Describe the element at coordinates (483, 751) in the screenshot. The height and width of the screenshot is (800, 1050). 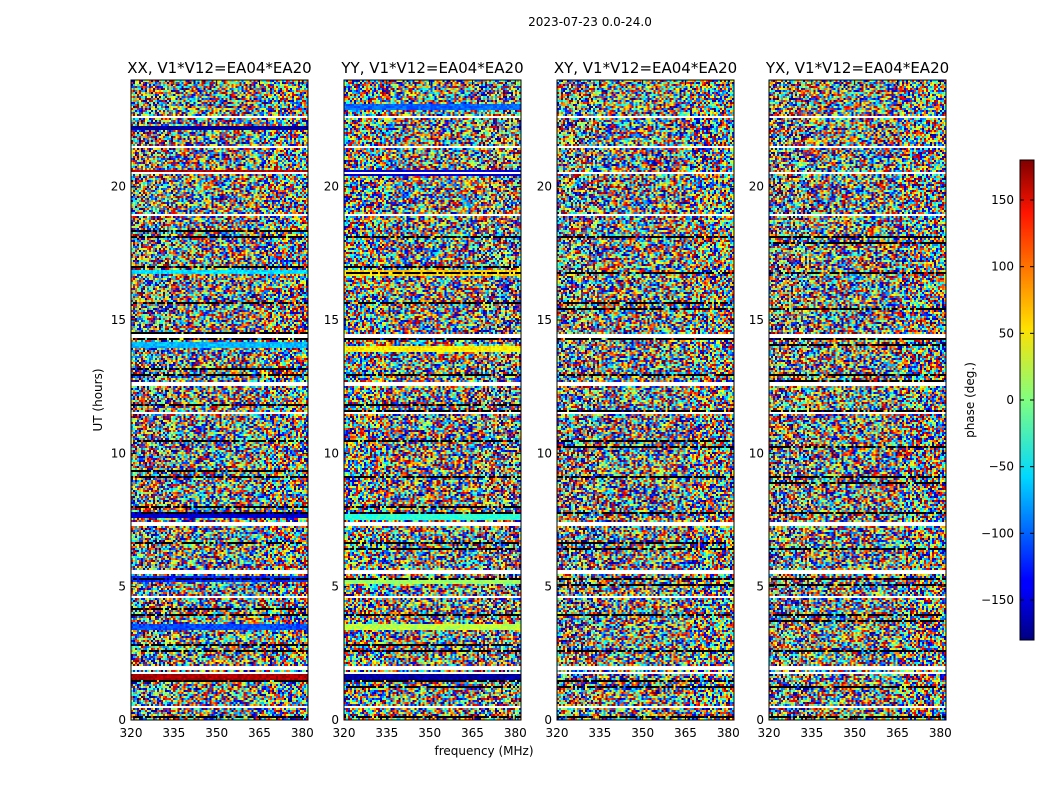
I see `x-axis-label: frequency (MHz)` at that location.